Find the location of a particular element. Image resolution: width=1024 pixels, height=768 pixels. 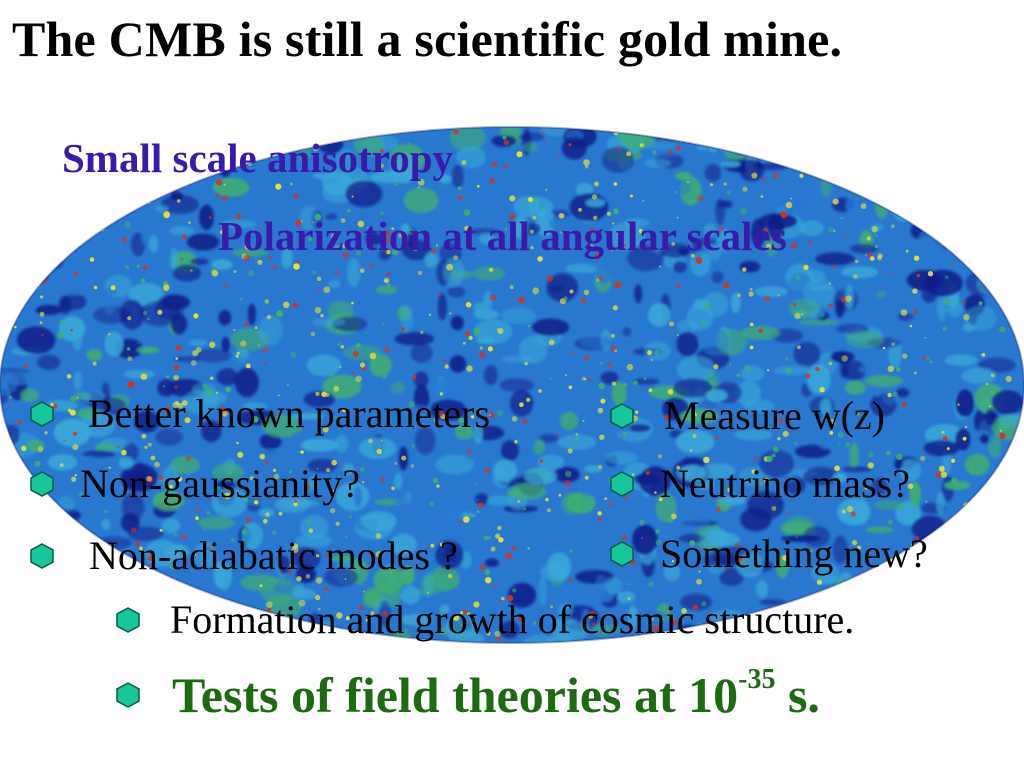

heading-small-scale-anisotropy: Small scale anisotropy is located at coordinates (258, 158).